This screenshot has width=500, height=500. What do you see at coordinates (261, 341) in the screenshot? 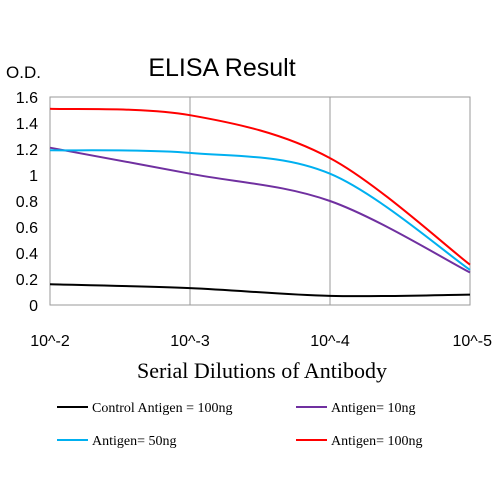
I see `x-tick-labels: 10^-2 10^-3 10^-4 10^-5` at bounding box center [261, 341].